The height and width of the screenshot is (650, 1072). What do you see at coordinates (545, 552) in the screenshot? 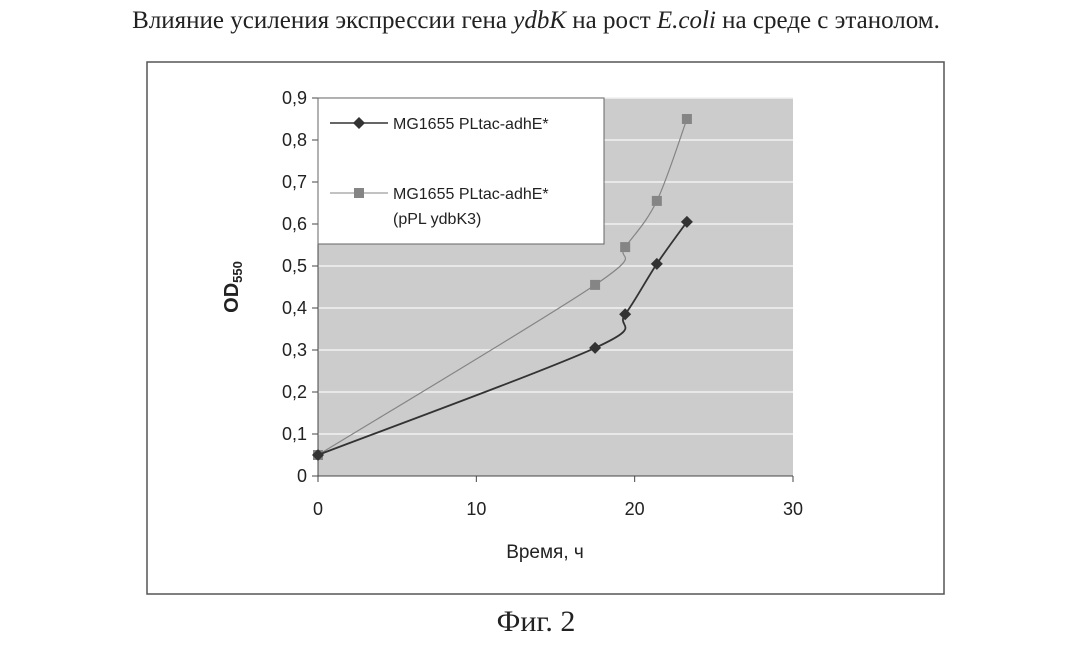
I see `x-axis-label: Время, ч` at bounding box center [545, 552].